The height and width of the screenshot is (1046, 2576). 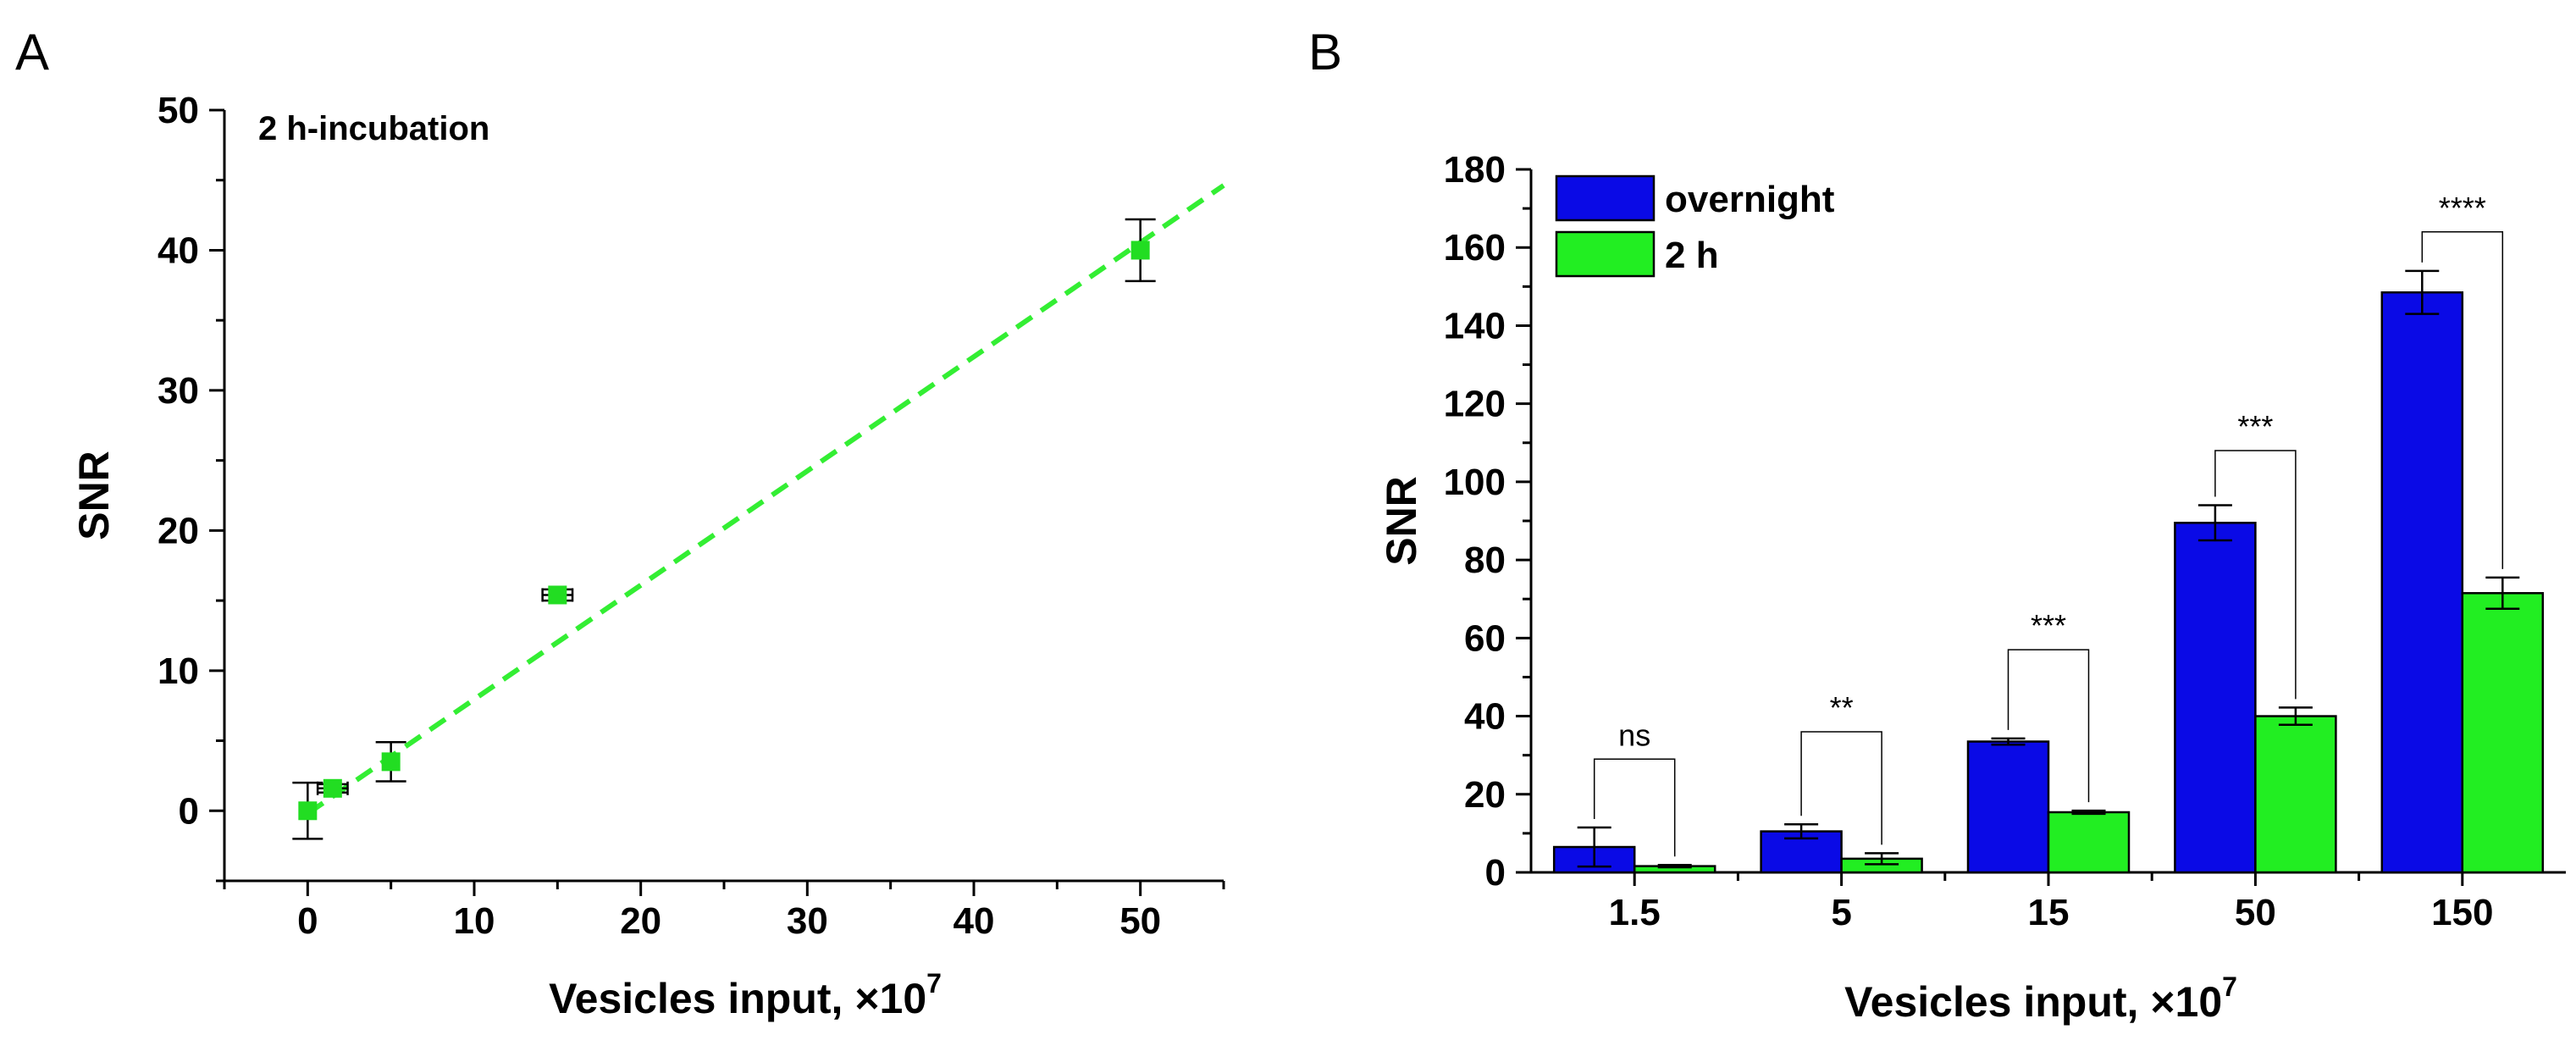 I want to click on significance-label: ****, so click(x=2462, y=208).